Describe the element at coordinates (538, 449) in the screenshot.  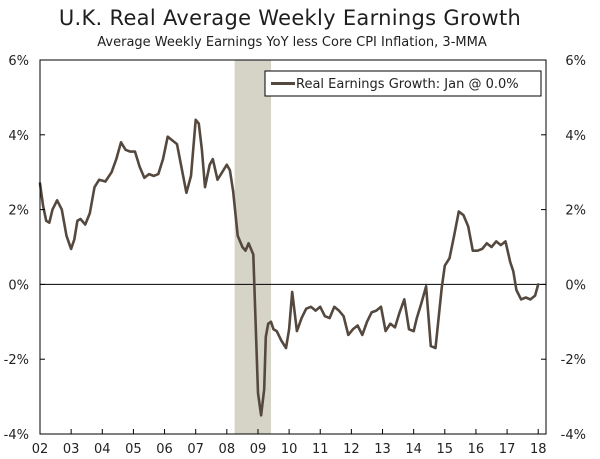
I see `x-tick-label: 18` at that location.